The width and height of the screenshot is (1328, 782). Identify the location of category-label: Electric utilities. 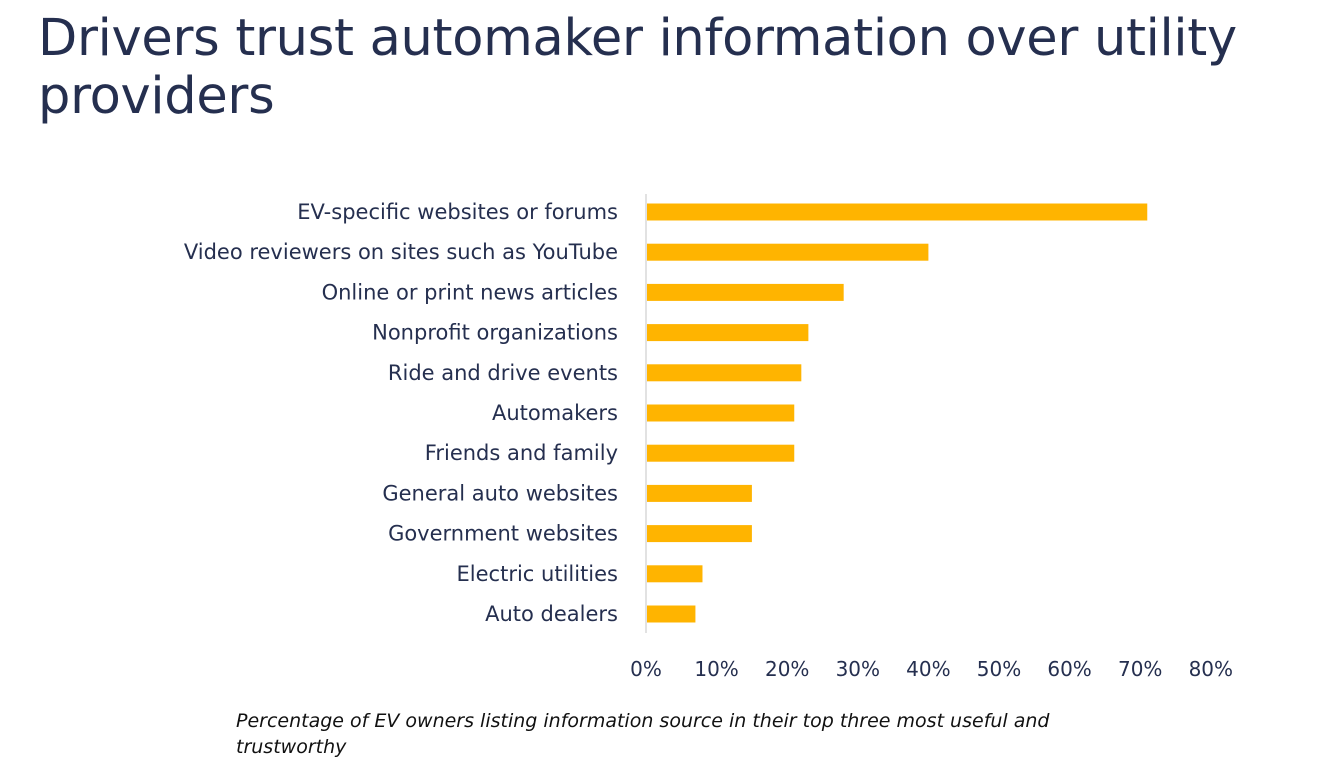
(537, 574).